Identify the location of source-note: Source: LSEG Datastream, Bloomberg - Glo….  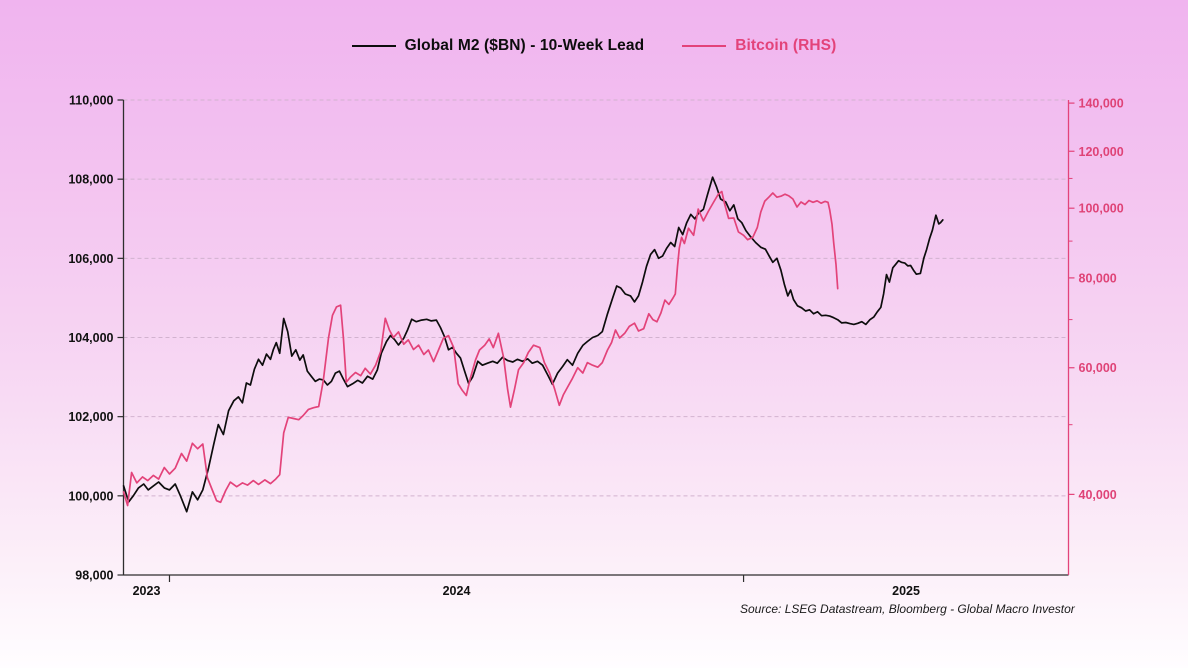
(907, 609).